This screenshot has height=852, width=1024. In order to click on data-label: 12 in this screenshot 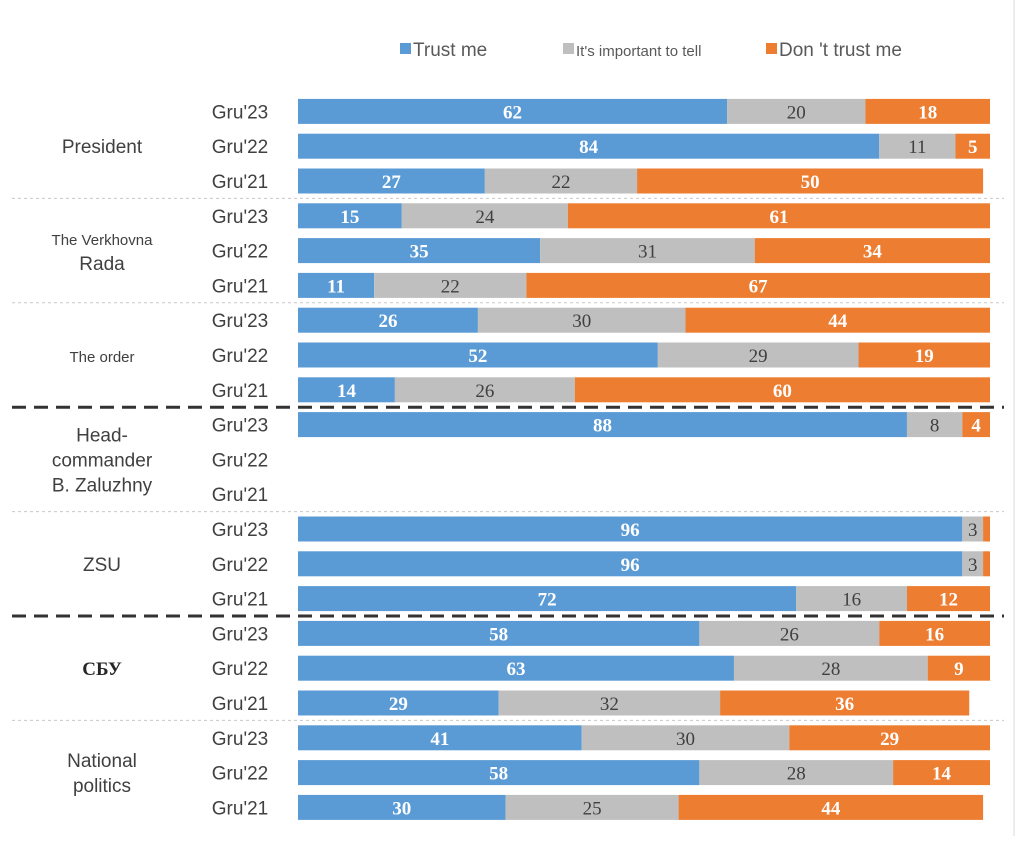, I will do `click(948, 600)`.